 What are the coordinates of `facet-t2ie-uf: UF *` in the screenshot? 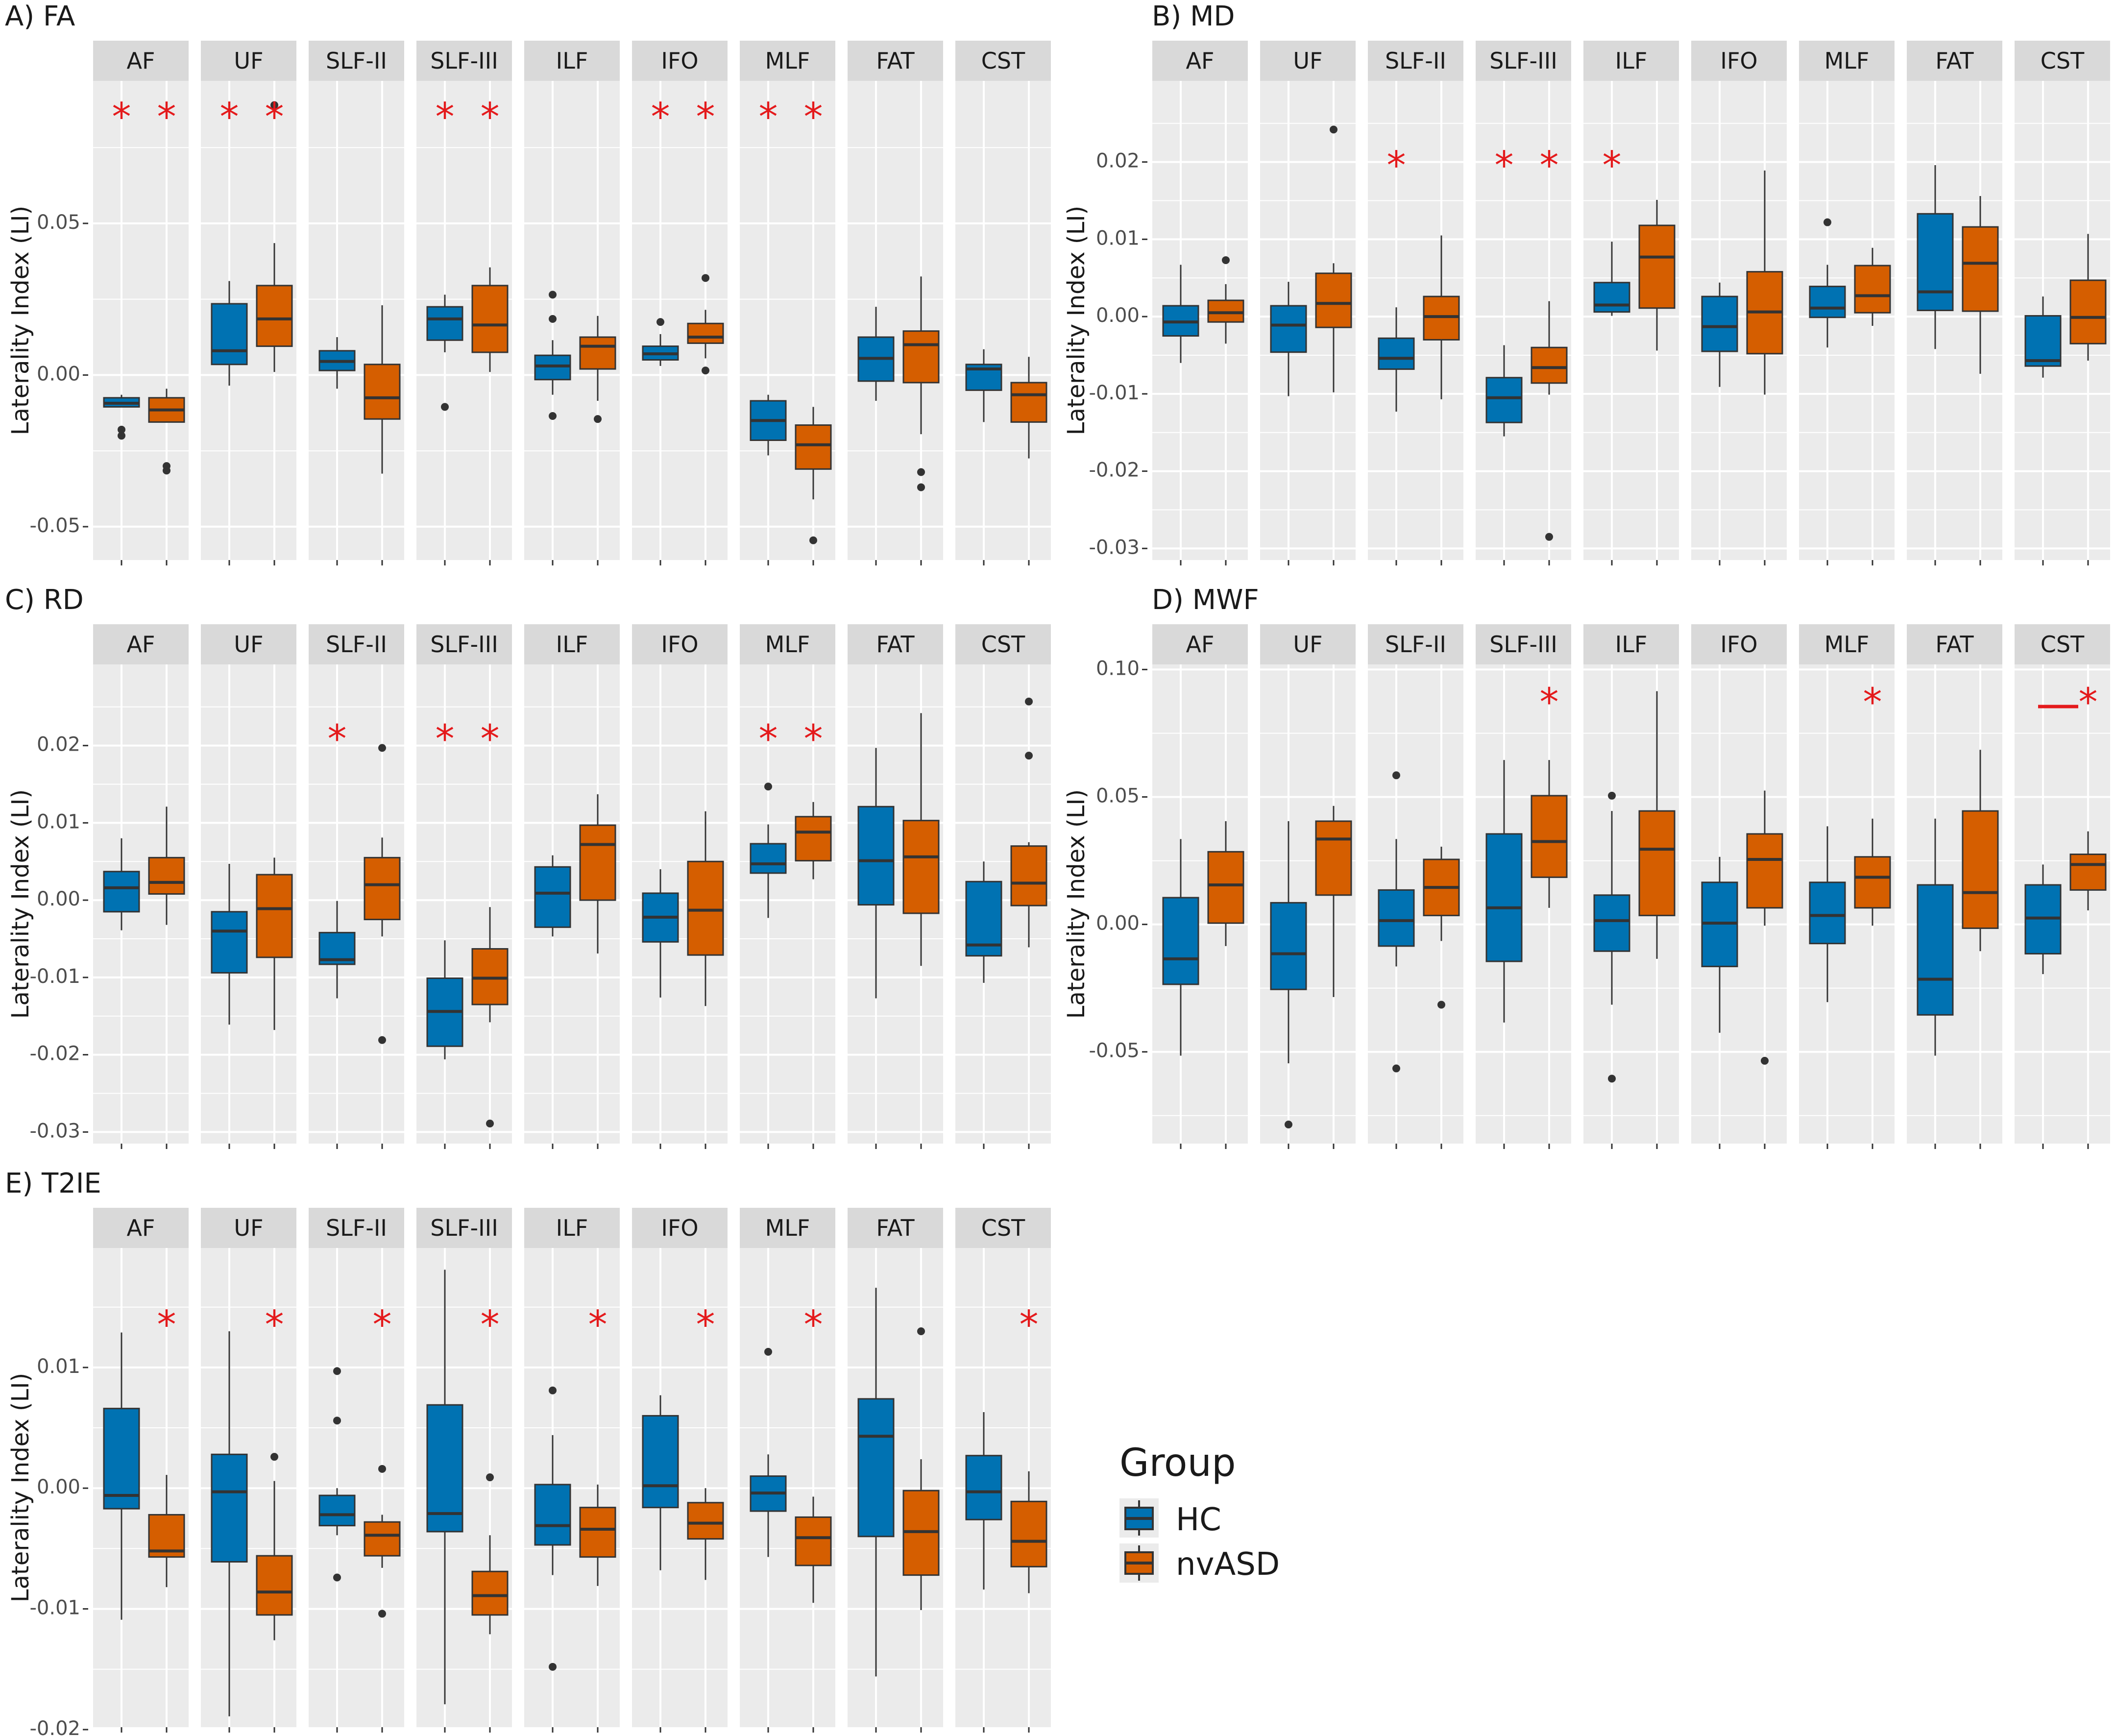 It's located at (248, 1471).